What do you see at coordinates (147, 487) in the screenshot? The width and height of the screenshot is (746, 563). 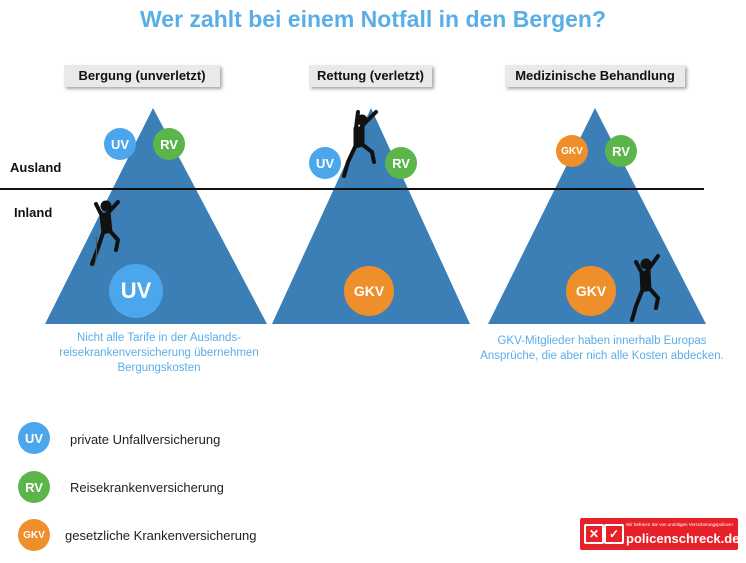 I see `legend-text-rv: Reisekrankenversicherung` at bounding box center [147, 487].